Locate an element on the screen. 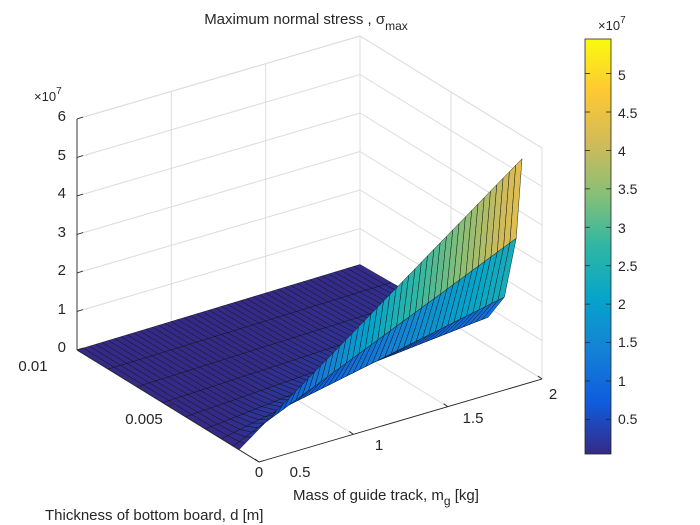 The height and width of the screenshot is (525, 700). cb-tick-0.5: 0.5 is located at coordinates (628, 419).